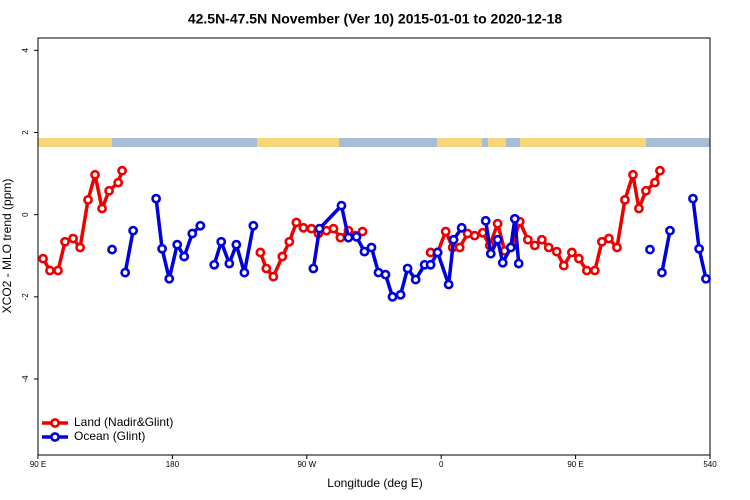 Image resolution: width=750 pixels, height=500 pixels. I want to click on x-tick-label: 0, so click(441, 464).